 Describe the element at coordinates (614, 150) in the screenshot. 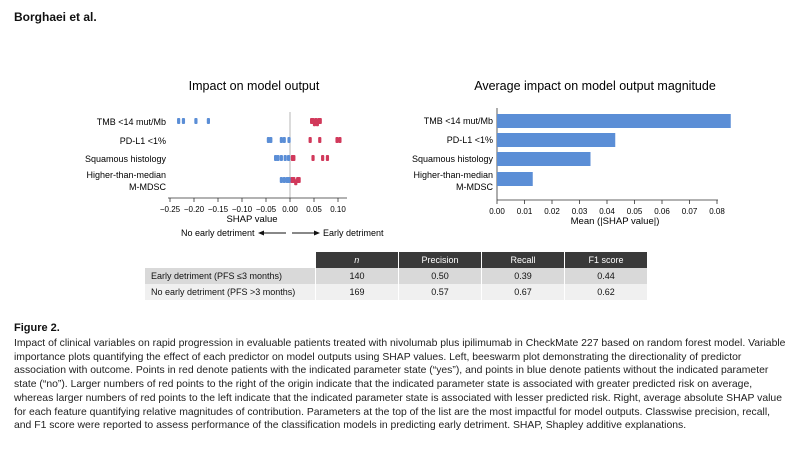

I see `bar-series` at that location.